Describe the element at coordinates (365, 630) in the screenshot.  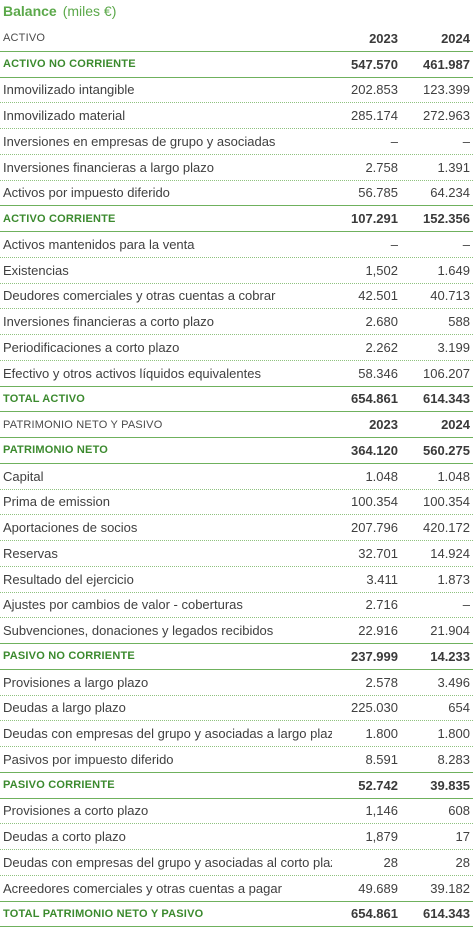
I see `value-2023: 22.916` at that location.